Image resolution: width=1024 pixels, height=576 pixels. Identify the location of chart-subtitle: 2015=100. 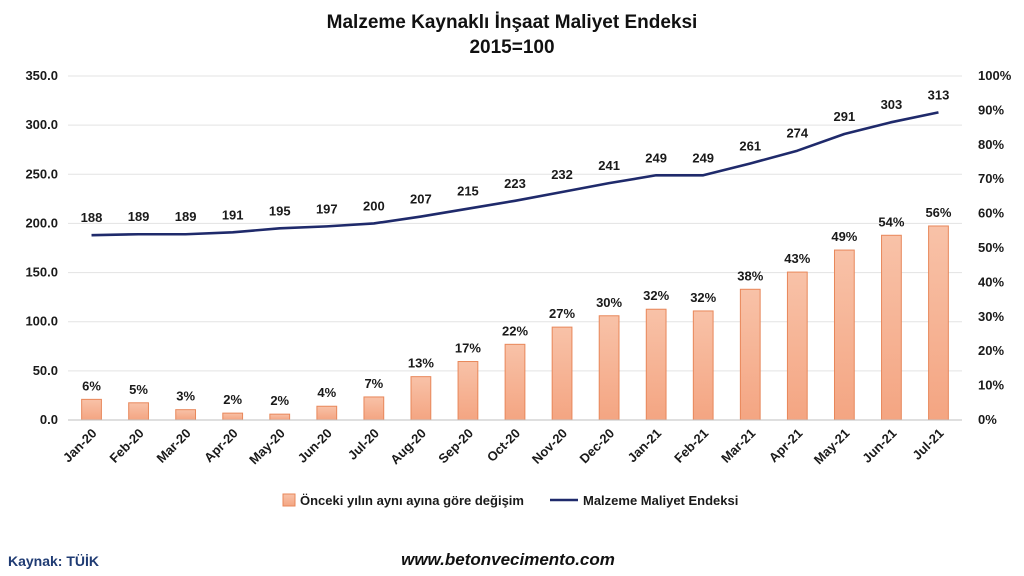
(512, 47).